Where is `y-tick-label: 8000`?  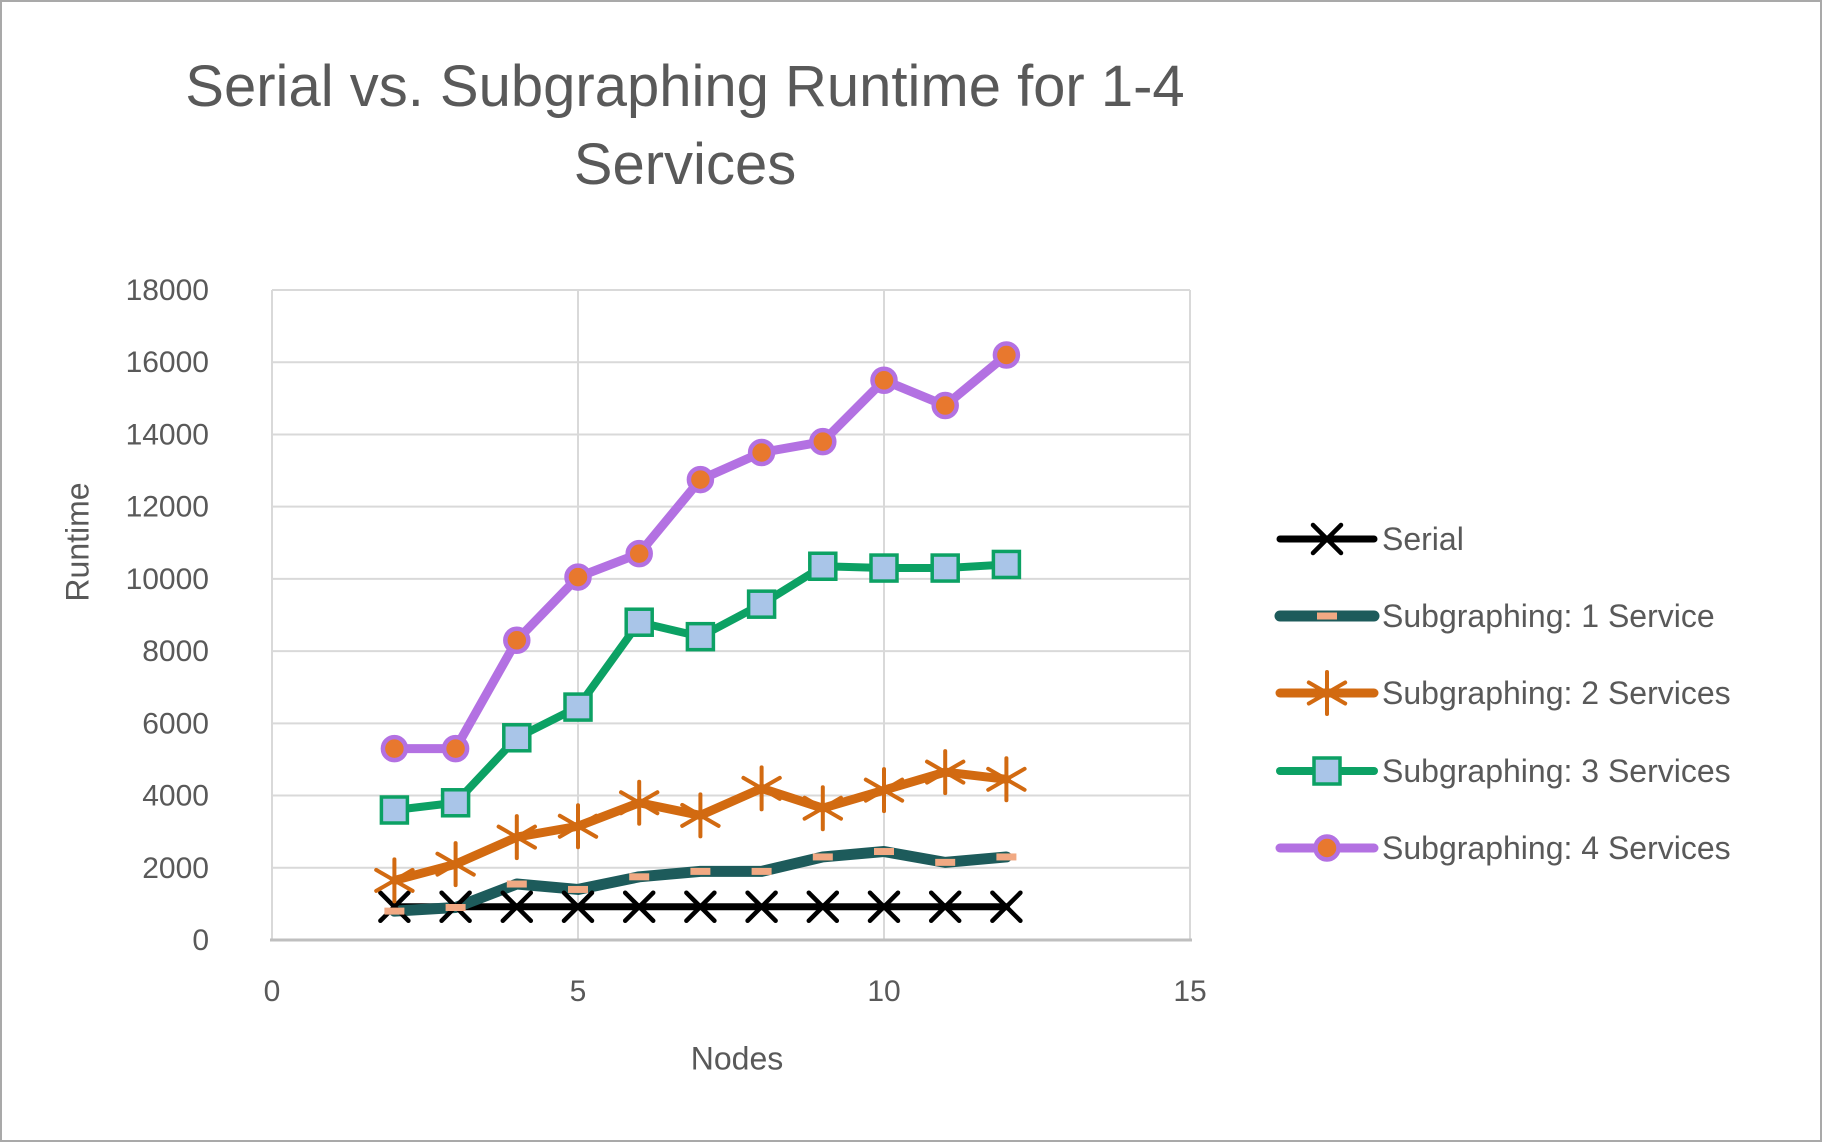 y-tick-label: 8000 is located at coordinates (175, 651).